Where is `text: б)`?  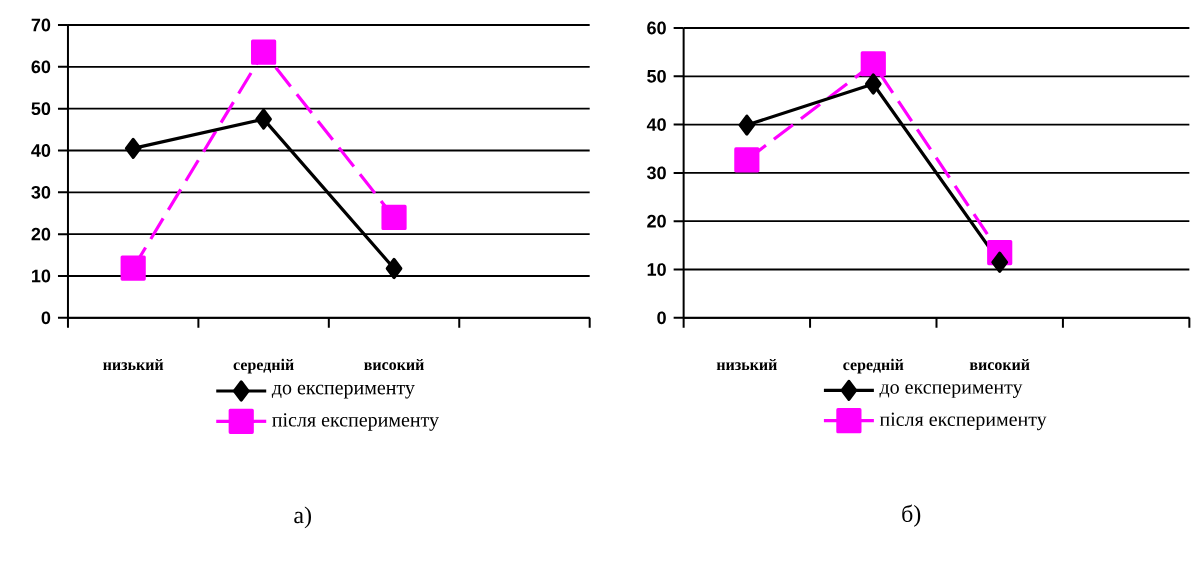
text: б) is located at coordinates (911, 516).